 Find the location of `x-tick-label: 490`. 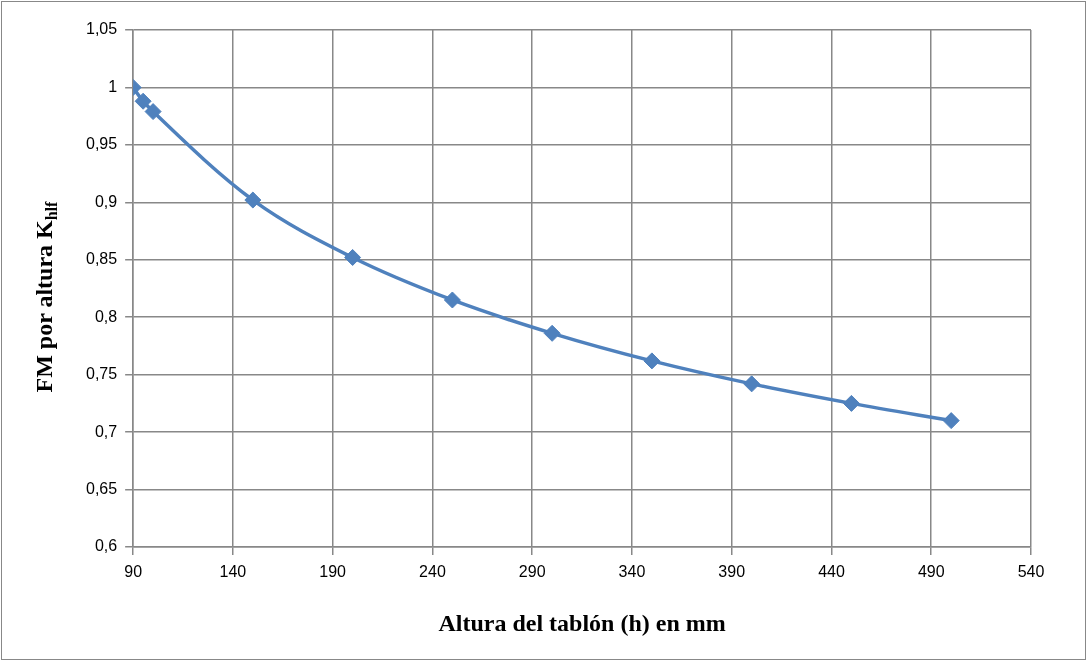

x-tick-label: 490 is located at coordinates (931, 572).